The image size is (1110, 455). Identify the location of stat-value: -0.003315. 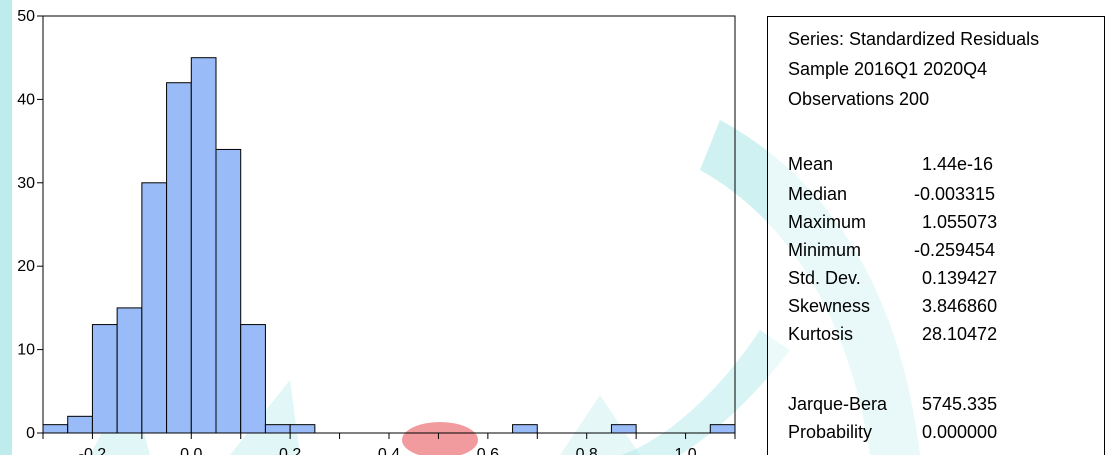
(955, 194).